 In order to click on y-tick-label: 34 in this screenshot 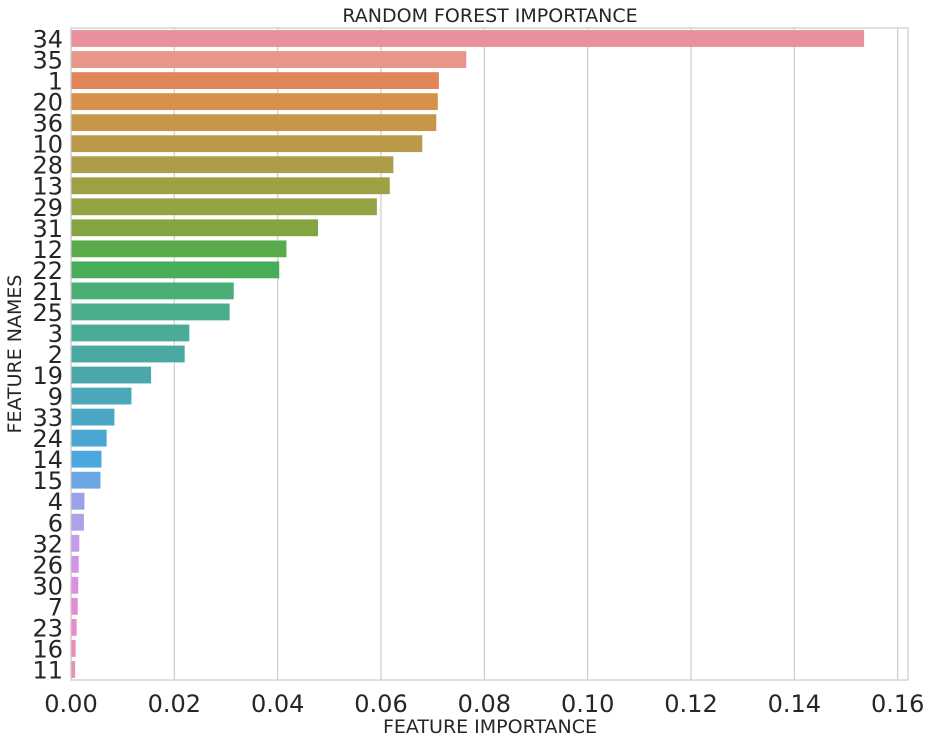, I will do `click(47, 40)`.